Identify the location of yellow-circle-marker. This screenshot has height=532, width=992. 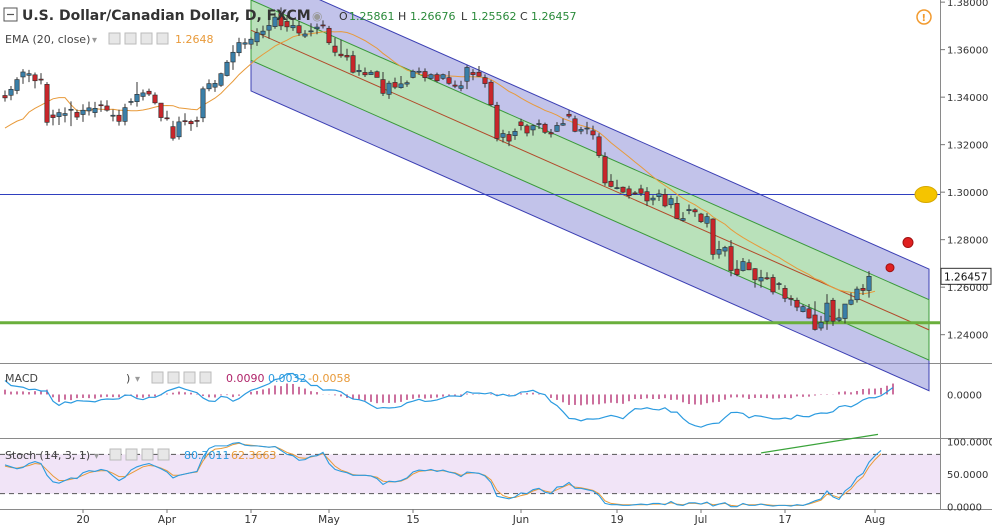
(926, 195).